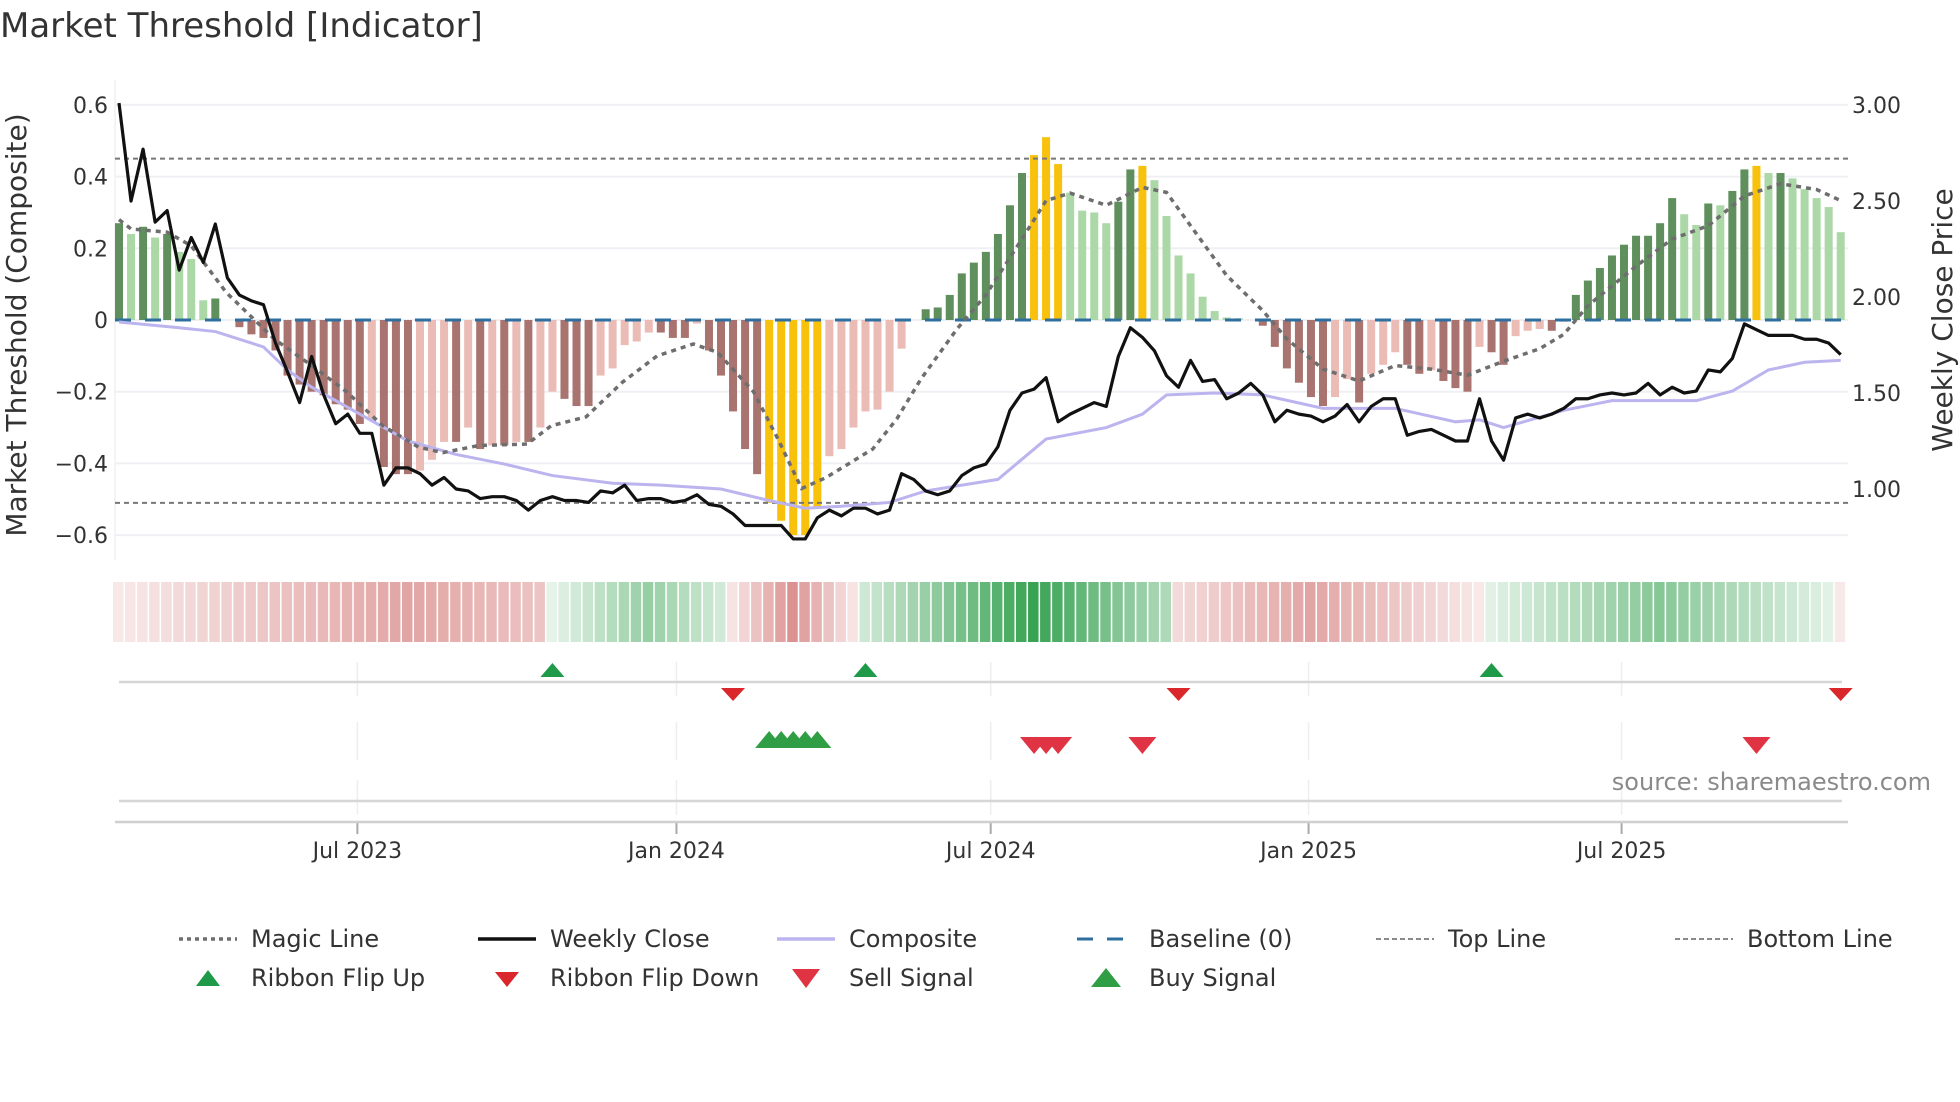 This screenshot has height=1102, width=1960. What do you see at coordinates (1058, 745) in the screenshot?
I see `sell-signal-marker` at bounding box center [1058, 745].